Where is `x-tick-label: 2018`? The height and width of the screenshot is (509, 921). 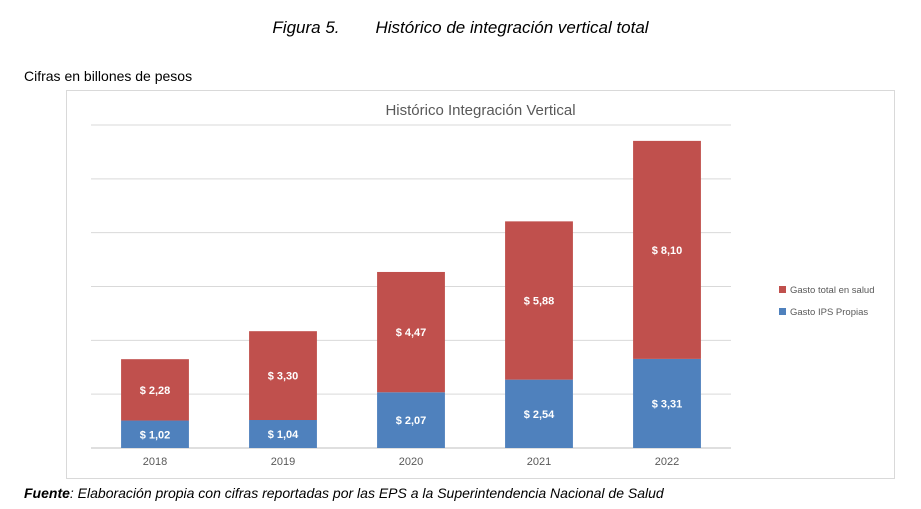
x-tick-label: 2018 is located at coordinates (155, 462).